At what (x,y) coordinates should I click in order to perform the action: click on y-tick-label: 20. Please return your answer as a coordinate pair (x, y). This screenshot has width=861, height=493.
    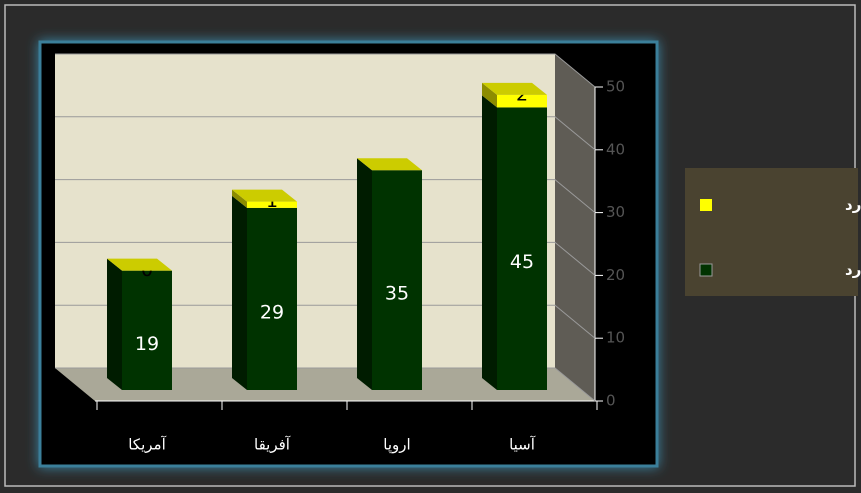
    Looking at the image, I should click on (615, 275).